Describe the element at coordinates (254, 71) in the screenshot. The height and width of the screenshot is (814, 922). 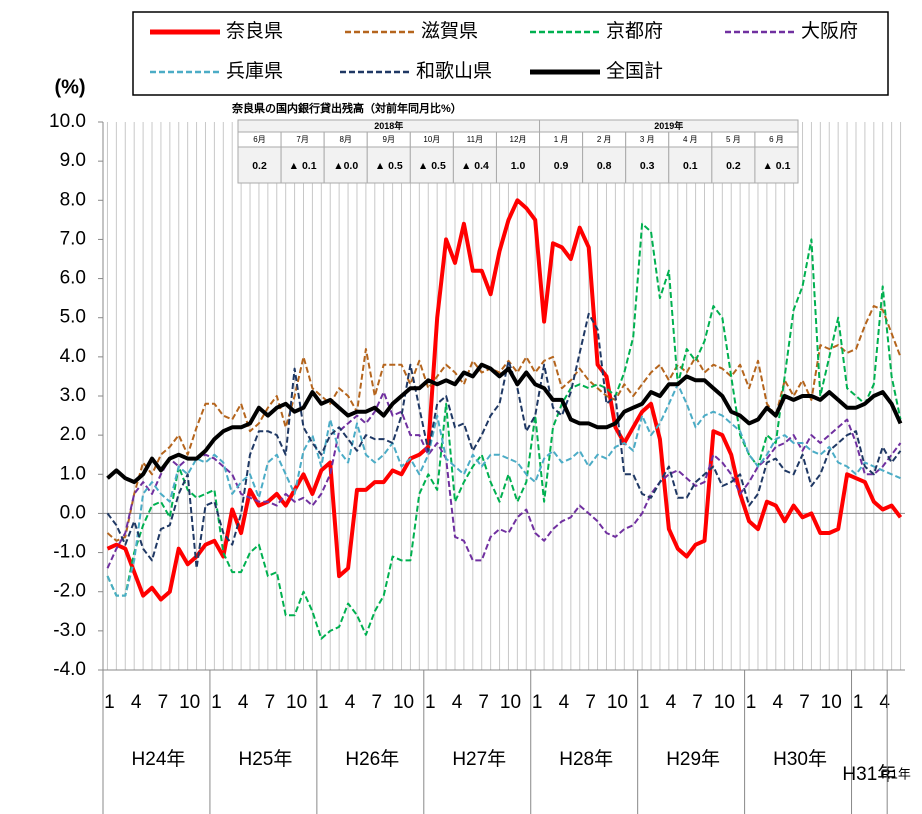
I see `legend-label: 兵庫県` at that location.